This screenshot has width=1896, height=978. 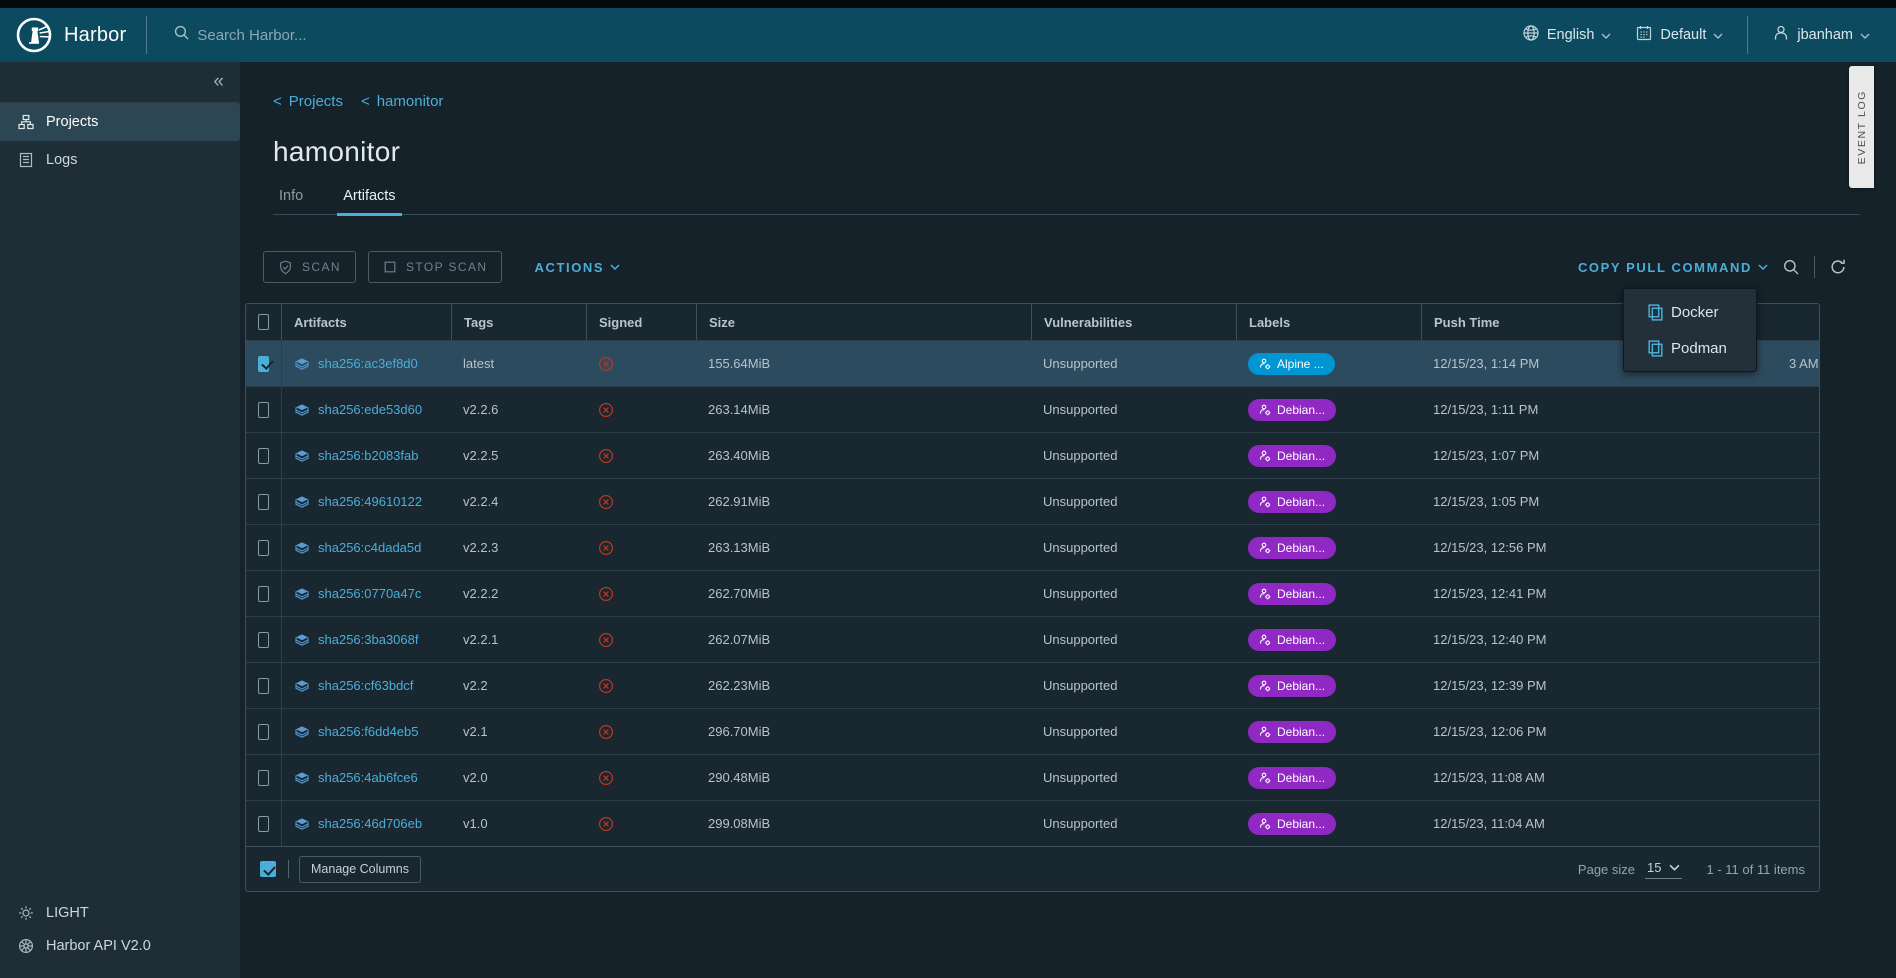 I want to click on stop-scan-button: STOP SCAN, so click(x=435, y=267).